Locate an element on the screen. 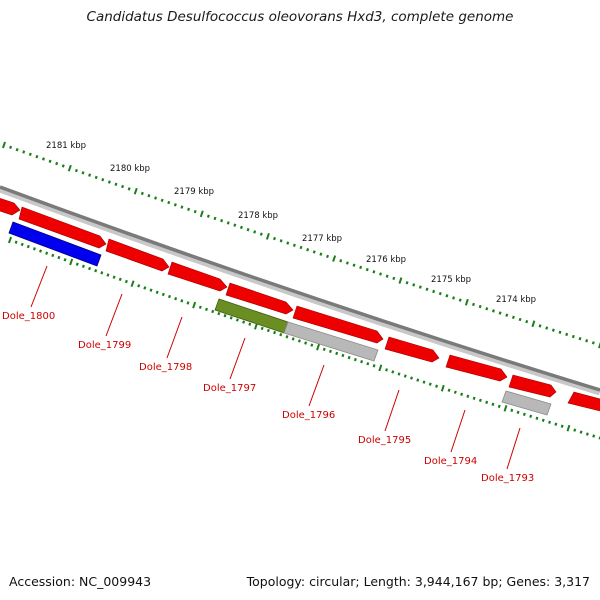 This screenshot has height=600, width=600. gene-label-dole-1795: Dole_1795 is located at coordinates (384, 440).